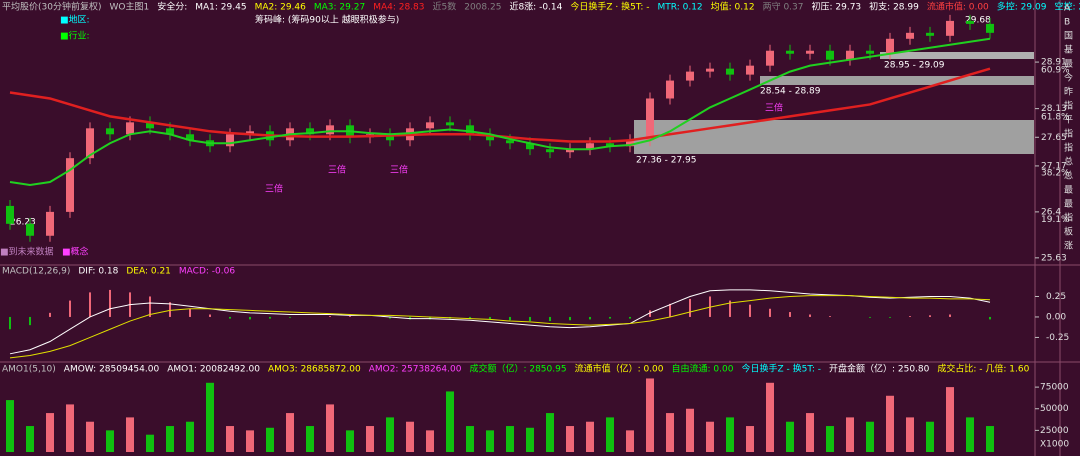  Describe the element at coordinates (75, 20) in the screenshot. I see `label: ■地区:` at that location.